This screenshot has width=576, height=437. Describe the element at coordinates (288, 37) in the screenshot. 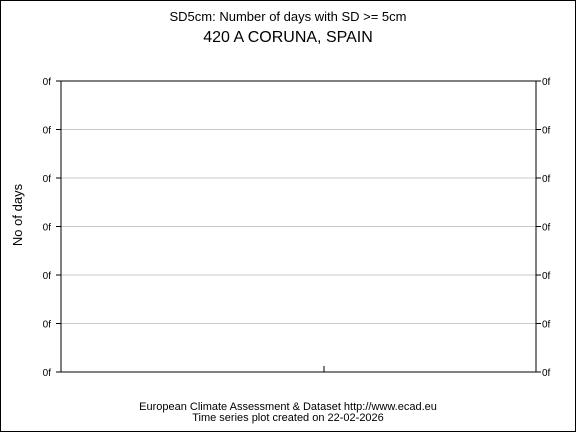

I see `chart-subtitle: 420 A CORUNA, SPAIN` at that location.